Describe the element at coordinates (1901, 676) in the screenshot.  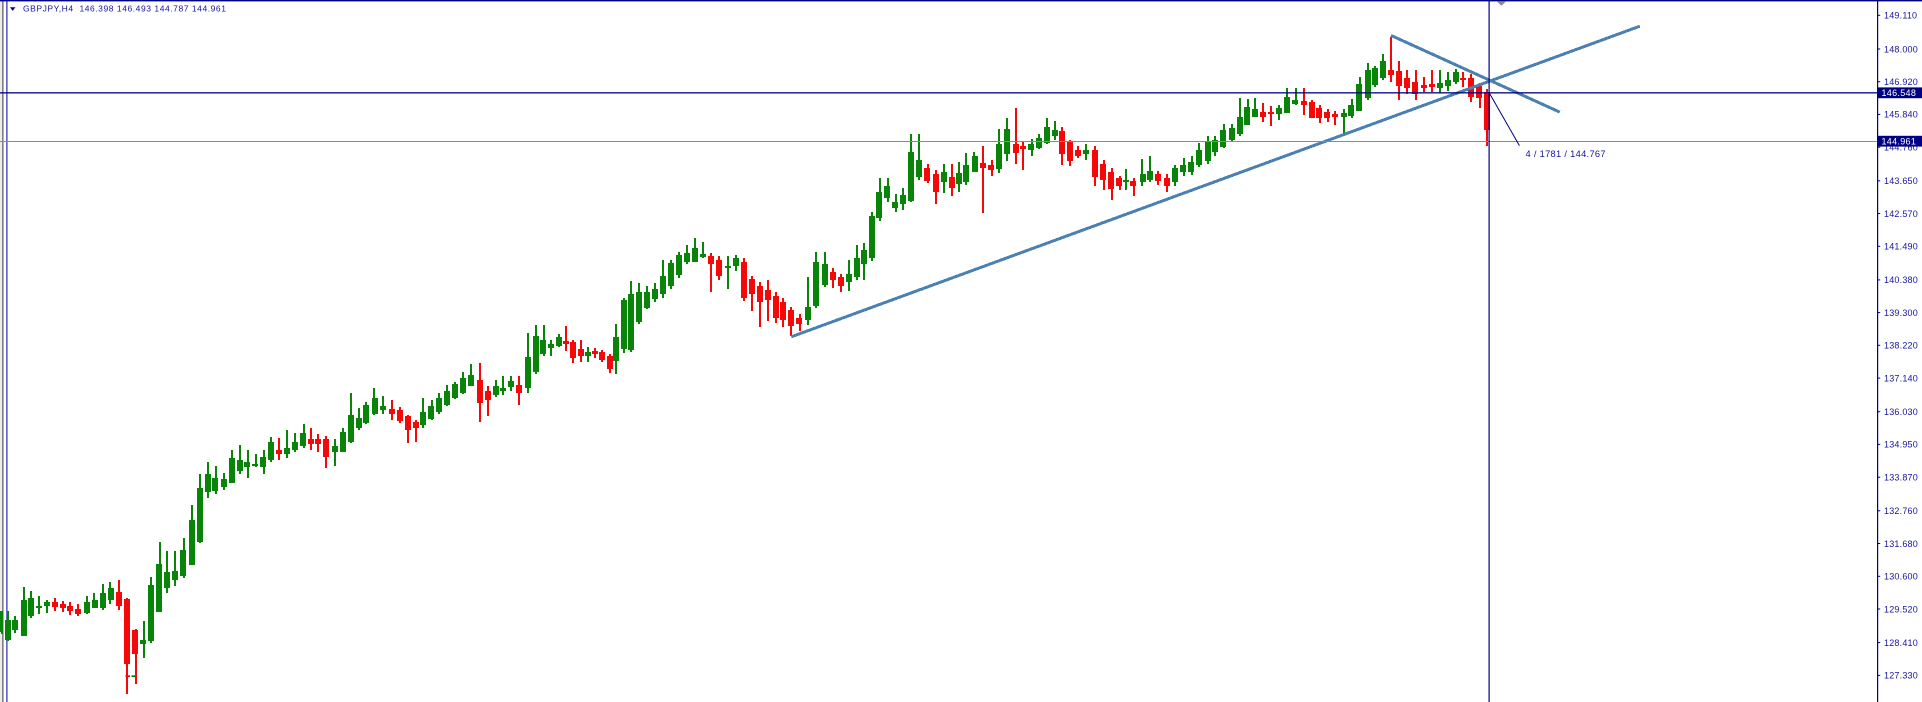
I see `svg-text: 127.330` at that location.